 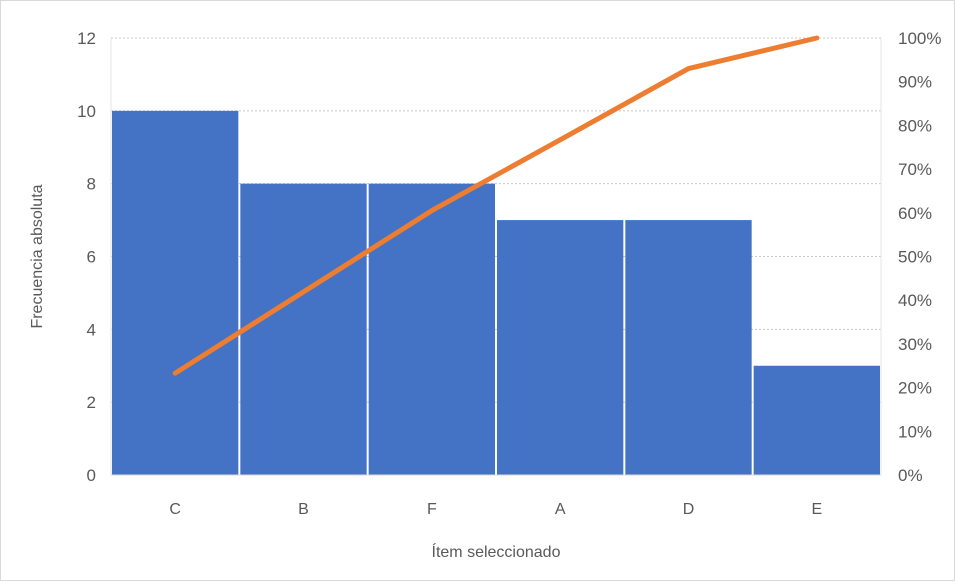 I want to click on y2-tick-label: 60%, so click(x=915, y=213).